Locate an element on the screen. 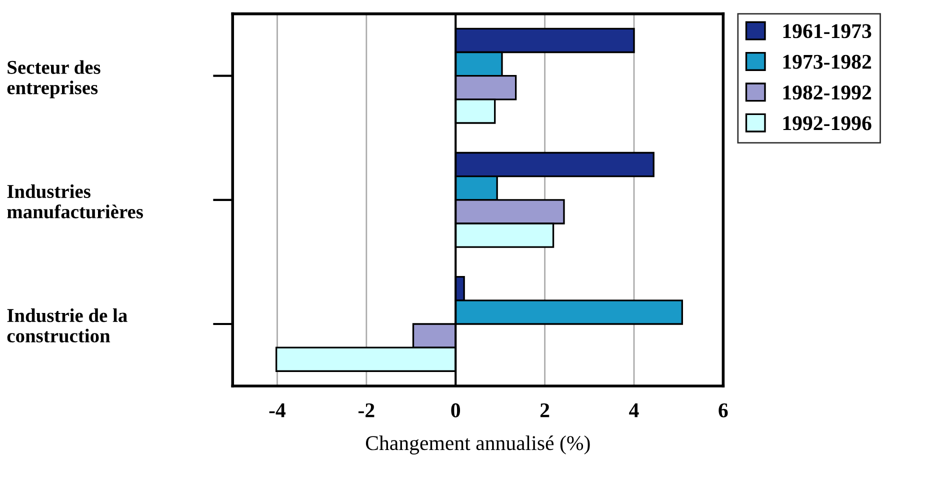 The width and height of the screenshot is (938, 493). y-tick-label: Industrie de la construction is located at coordinates (67, 325).